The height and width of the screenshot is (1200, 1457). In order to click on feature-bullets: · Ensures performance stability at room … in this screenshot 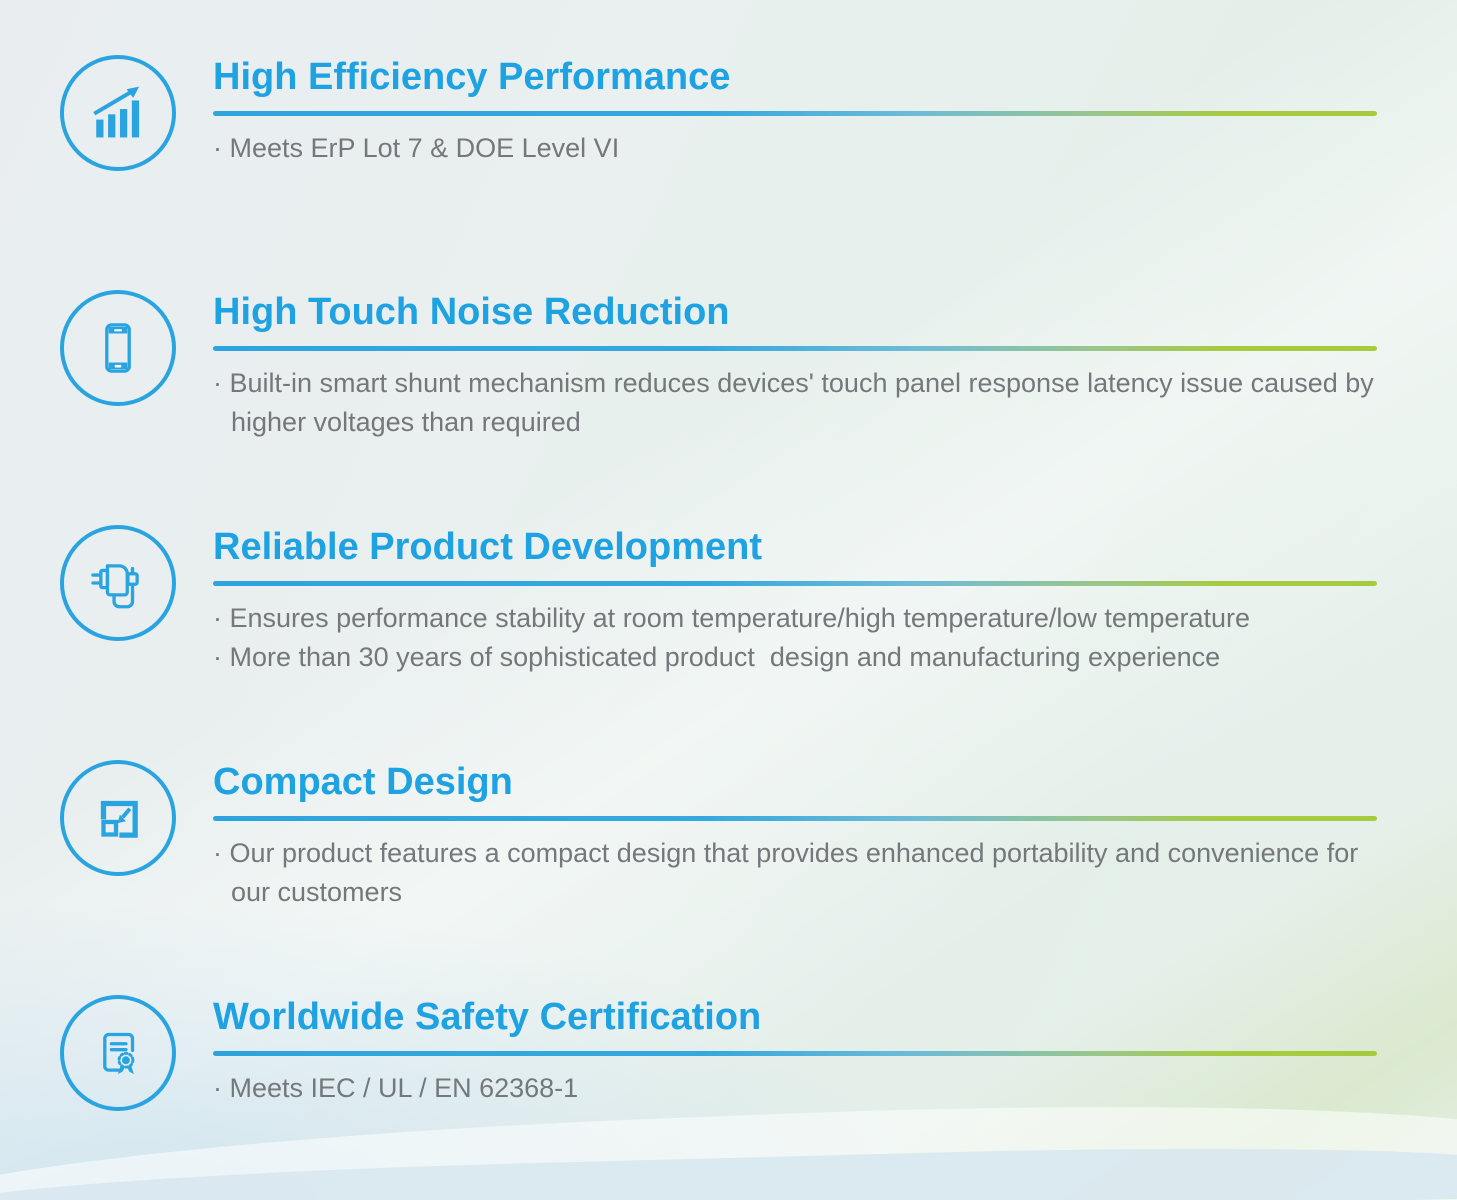, I will do `click(803, 638)`.